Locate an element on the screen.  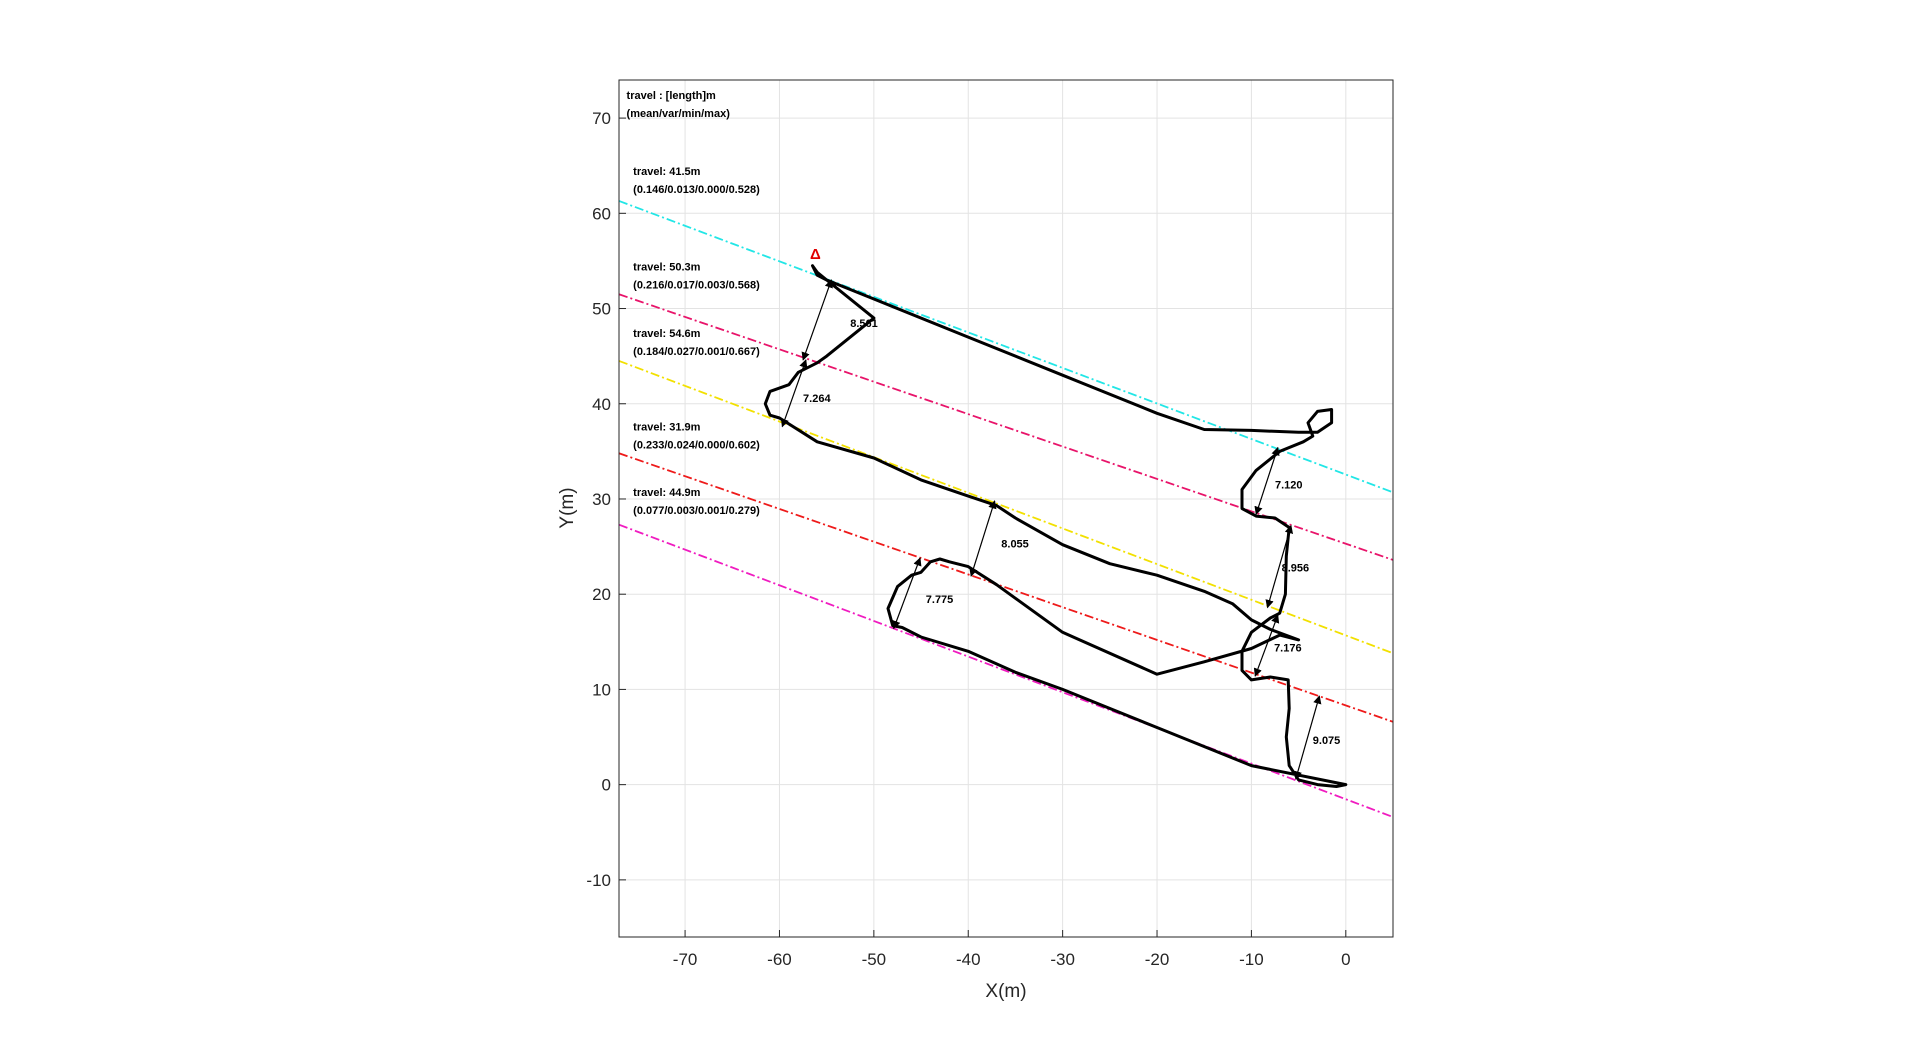
y-tick-label: 50 is located at coordinates (601, 309).